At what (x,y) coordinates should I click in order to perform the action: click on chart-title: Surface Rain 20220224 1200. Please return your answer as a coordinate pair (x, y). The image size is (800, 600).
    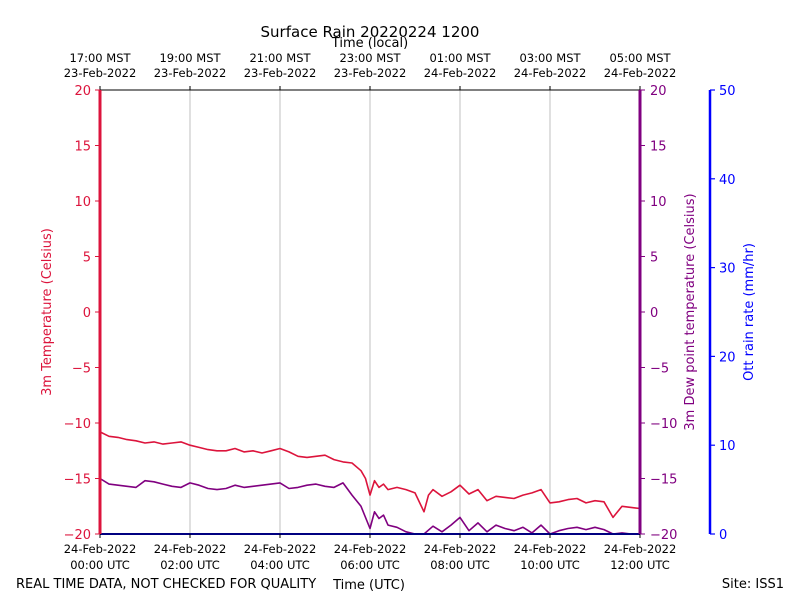
    Looking at the image, I should click on (370, 32).